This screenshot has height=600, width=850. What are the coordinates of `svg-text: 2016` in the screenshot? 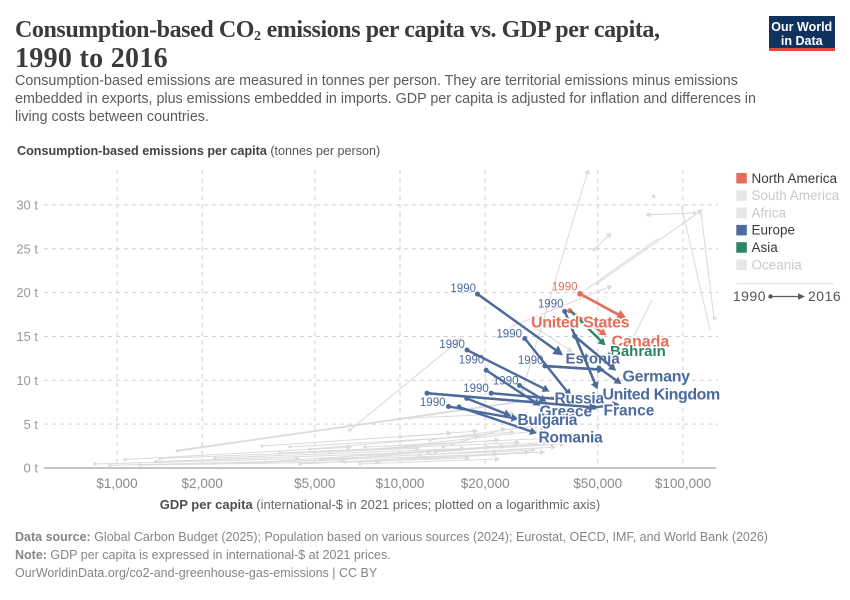 It's located at (824, 296).